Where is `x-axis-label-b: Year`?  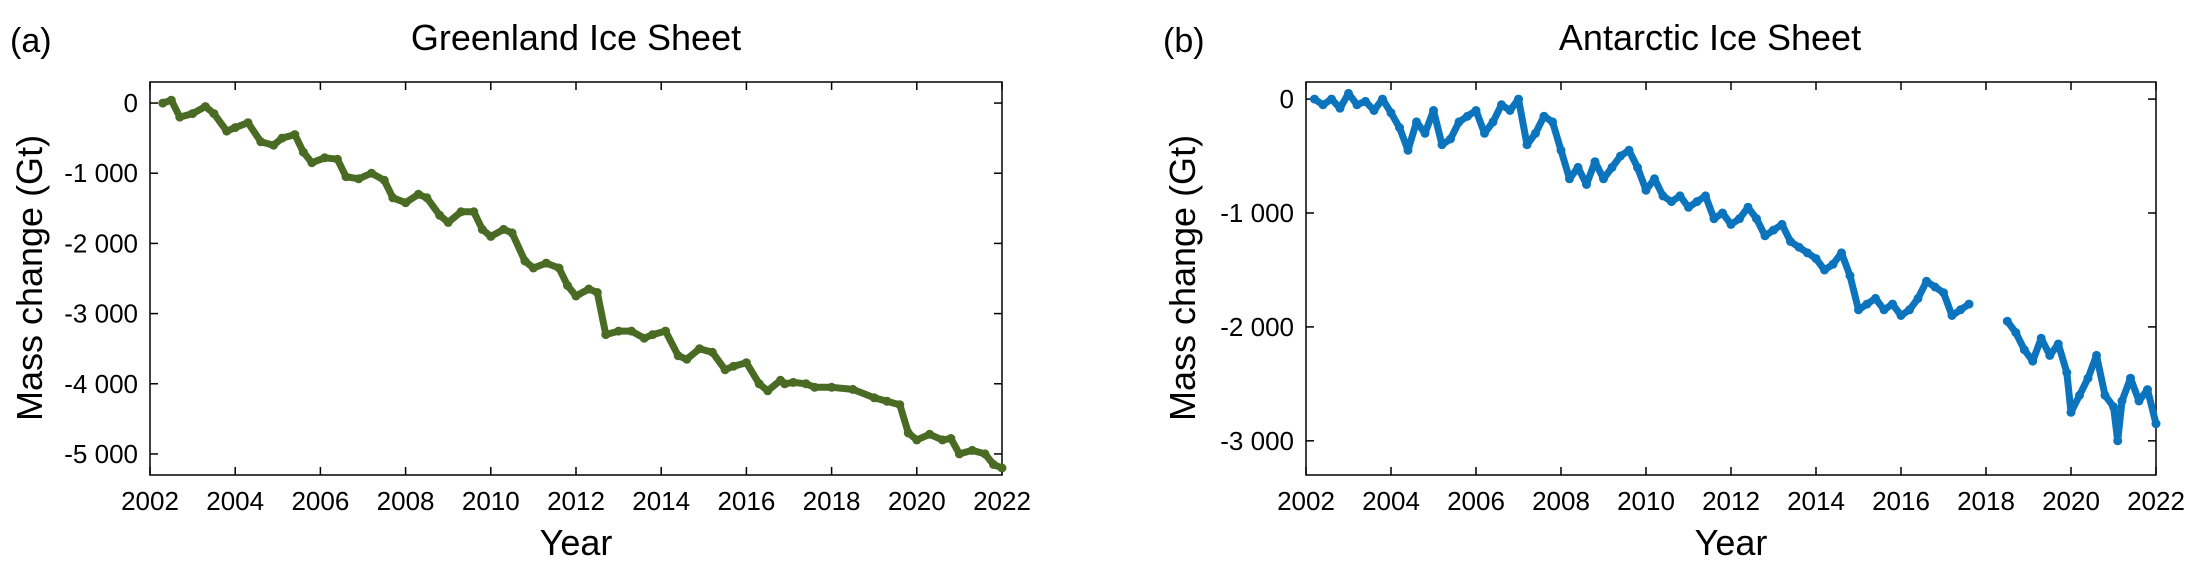
x-axis-label-b: Year is located at coordinates (1731, 542).